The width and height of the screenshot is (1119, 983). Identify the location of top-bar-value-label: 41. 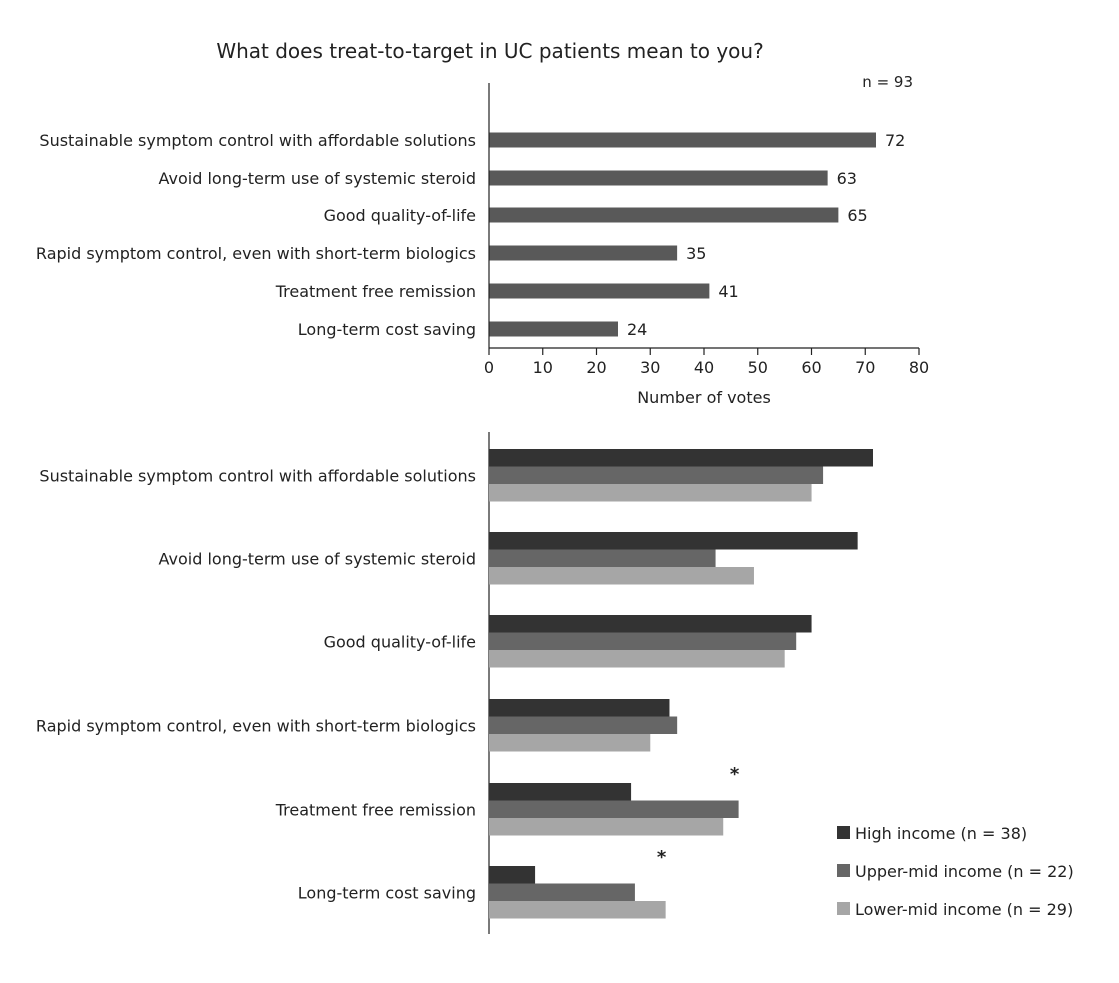
(728, 291).